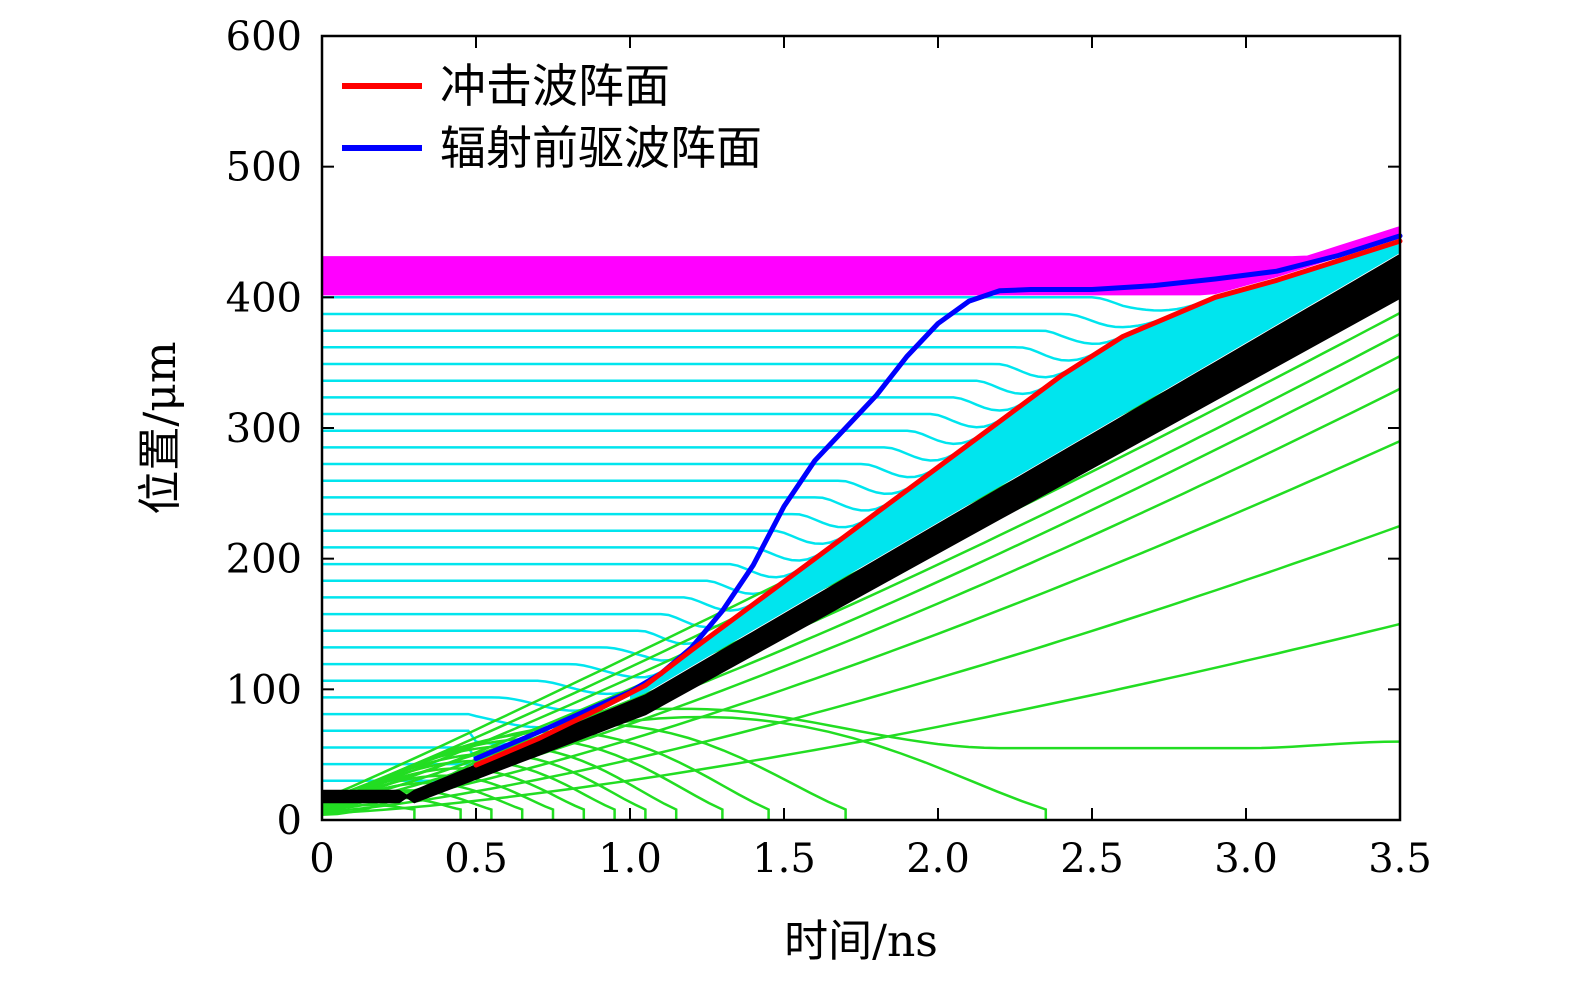 The height and width of the screenshot is (984, 1575). I want to click on x-tick-label-7: 3.5, so click(1400, 859).